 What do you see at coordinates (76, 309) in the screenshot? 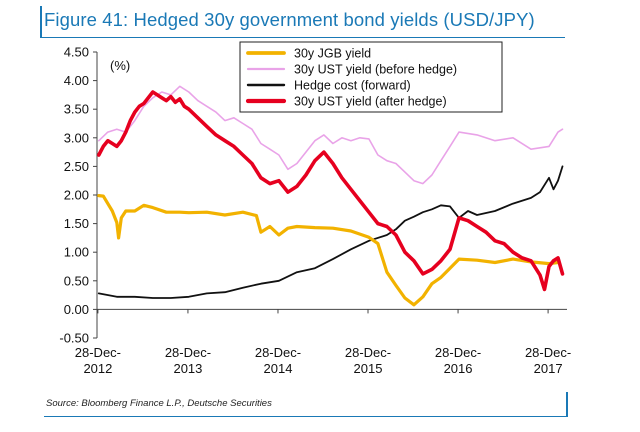
I see `y-tick-label: 0.00` at bounding box center [76, 309].